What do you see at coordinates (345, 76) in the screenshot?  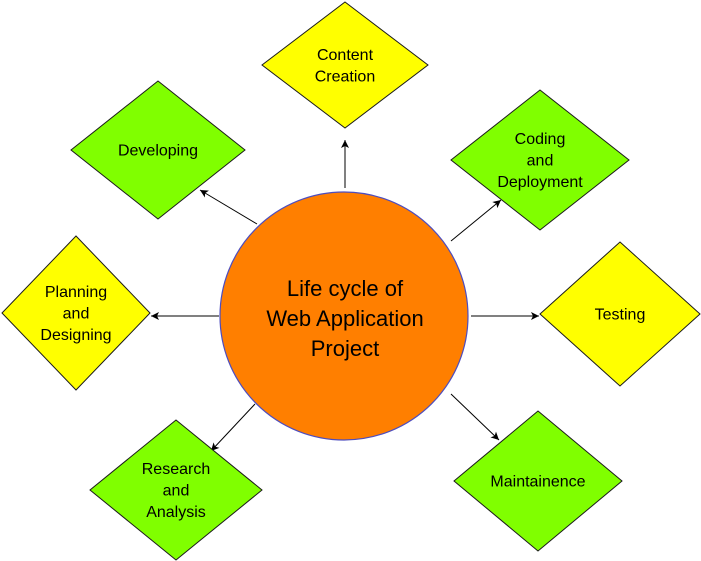 I see `stage-label-line: Creation` at bounding box center [345, 76].